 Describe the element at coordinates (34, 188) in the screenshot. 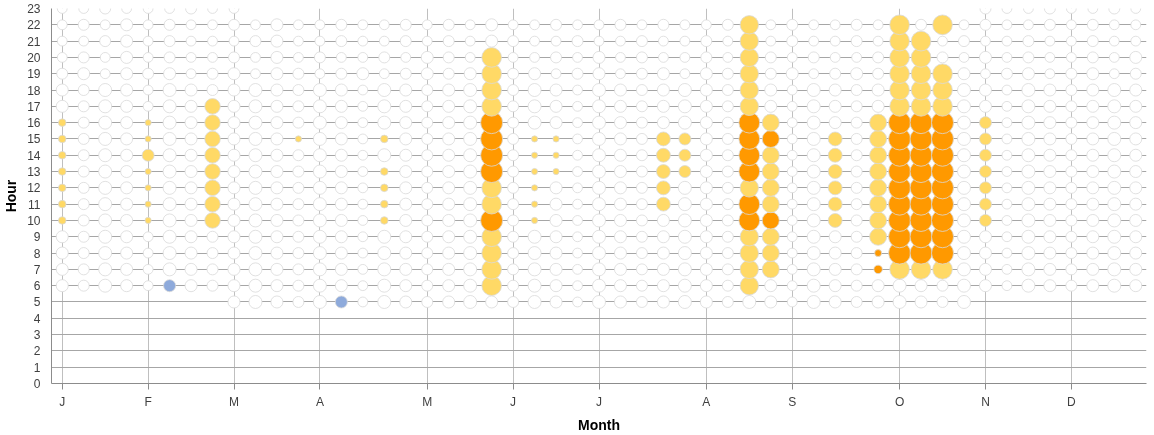

I see `y-tick-label: 12` at that location.